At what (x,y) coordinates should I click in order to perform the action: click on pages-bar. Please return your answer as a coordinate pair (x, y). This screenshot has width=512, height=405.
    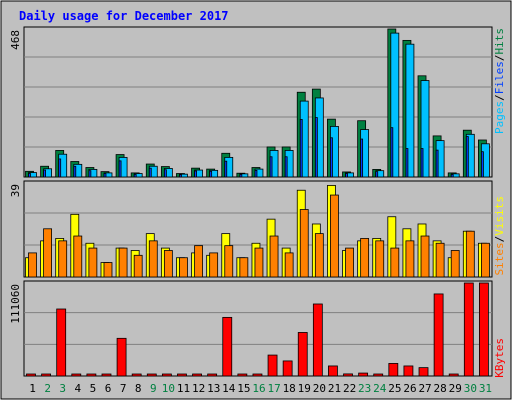
    Looking at the image, I should click on (410, 110).